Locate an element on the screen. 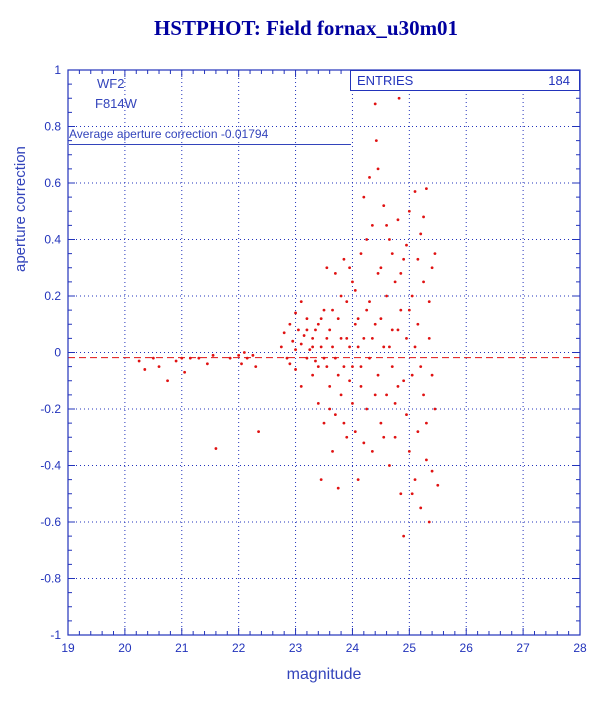  filter-label: F814W is located at coordinates (116, 103).